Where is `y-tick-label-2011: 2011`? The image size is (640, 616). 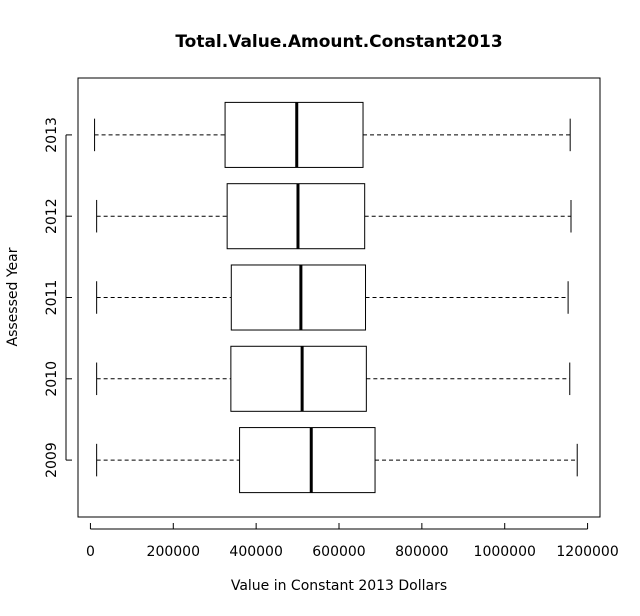 y-tick-label-2011: 2011 is located at coordinates (52, 298).